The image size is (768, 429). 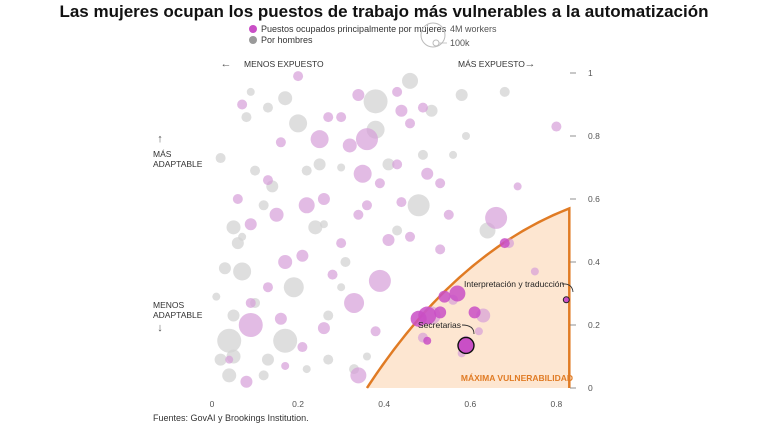 I want to click on legend-men-label: Por hombres, so click(x=287, y=40).